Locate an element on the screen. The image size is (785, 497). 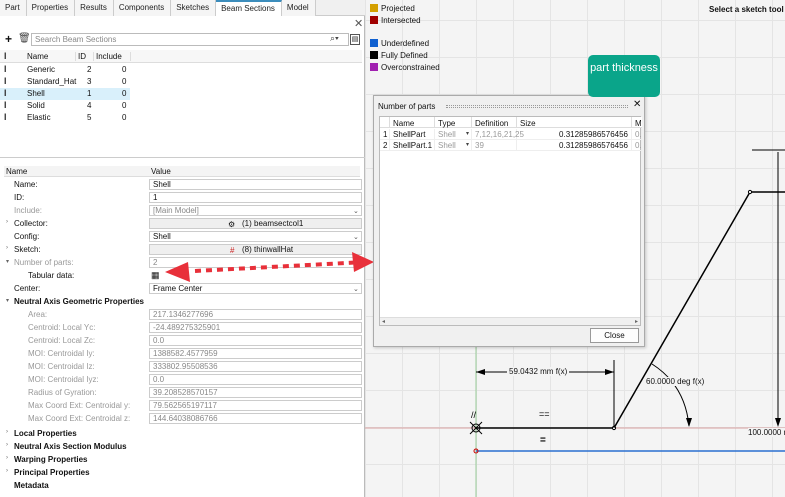
col-include: Include is located at coordinates (112, 56).